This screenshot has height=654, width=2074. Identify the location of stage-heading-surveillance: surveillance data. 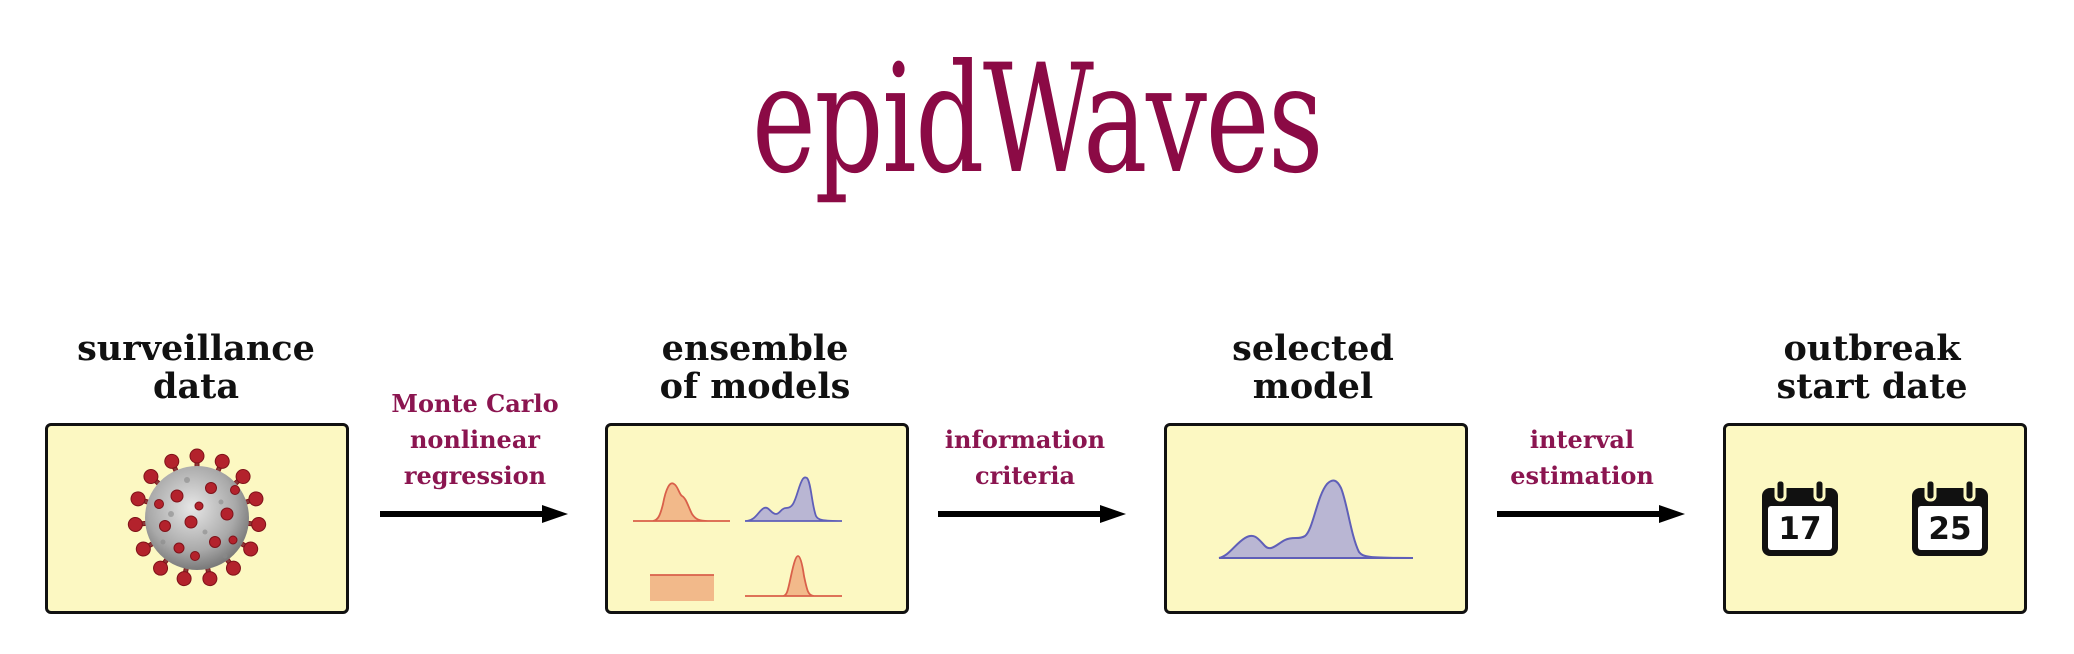
(196, 368).